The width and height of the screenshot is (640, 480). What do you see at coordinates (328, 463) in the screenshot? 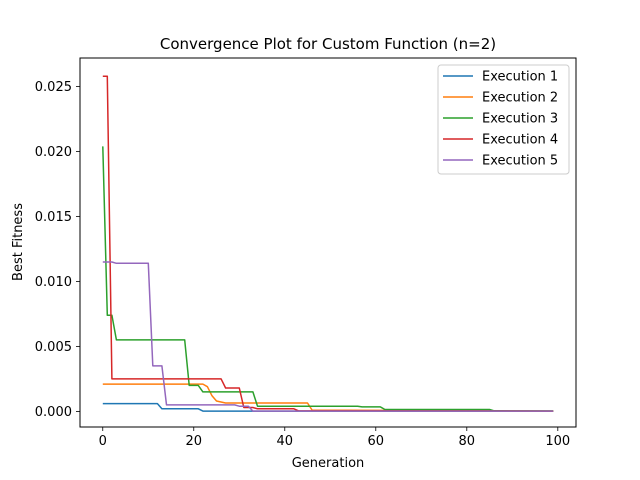
I see `x-axis-title: Generation` at bounding box center [328, 463].